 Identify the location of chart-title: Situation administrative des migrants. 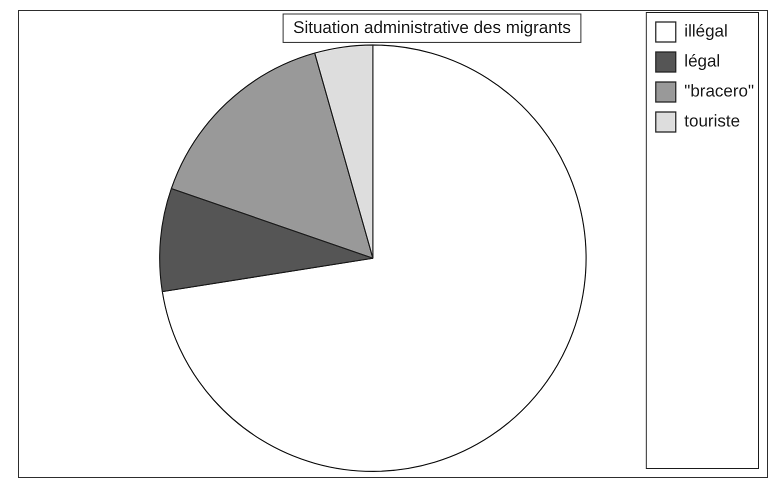
(432, 27).